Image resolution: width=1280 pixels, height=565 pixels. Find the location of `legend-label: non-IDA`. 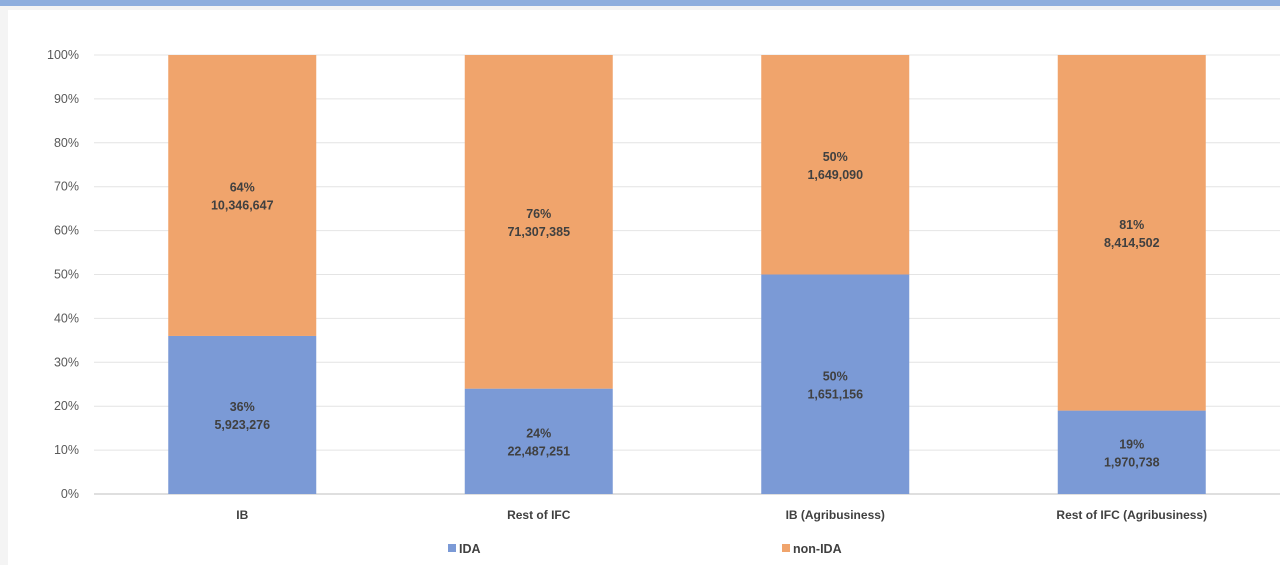

legend-label: non-IDA is located at coordinates (817, 549).